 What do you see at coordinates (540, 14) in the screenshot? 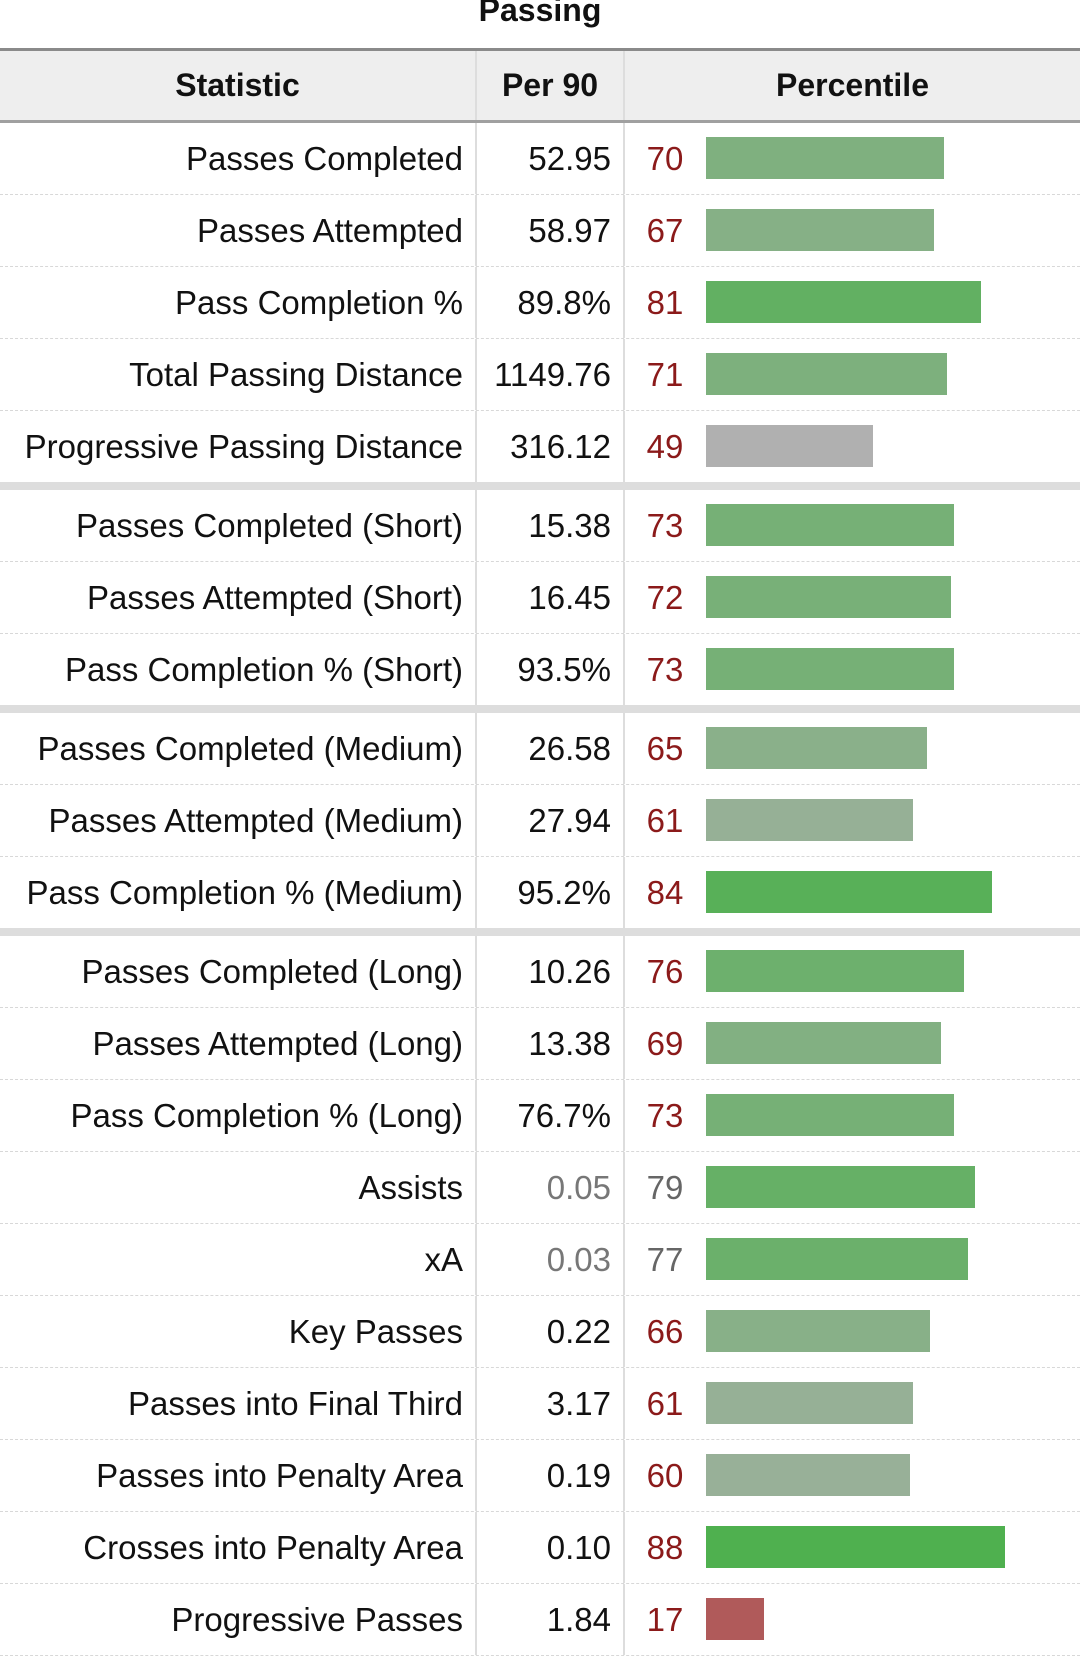
I see `section-title: Passing` at bounding box center [540, 14].